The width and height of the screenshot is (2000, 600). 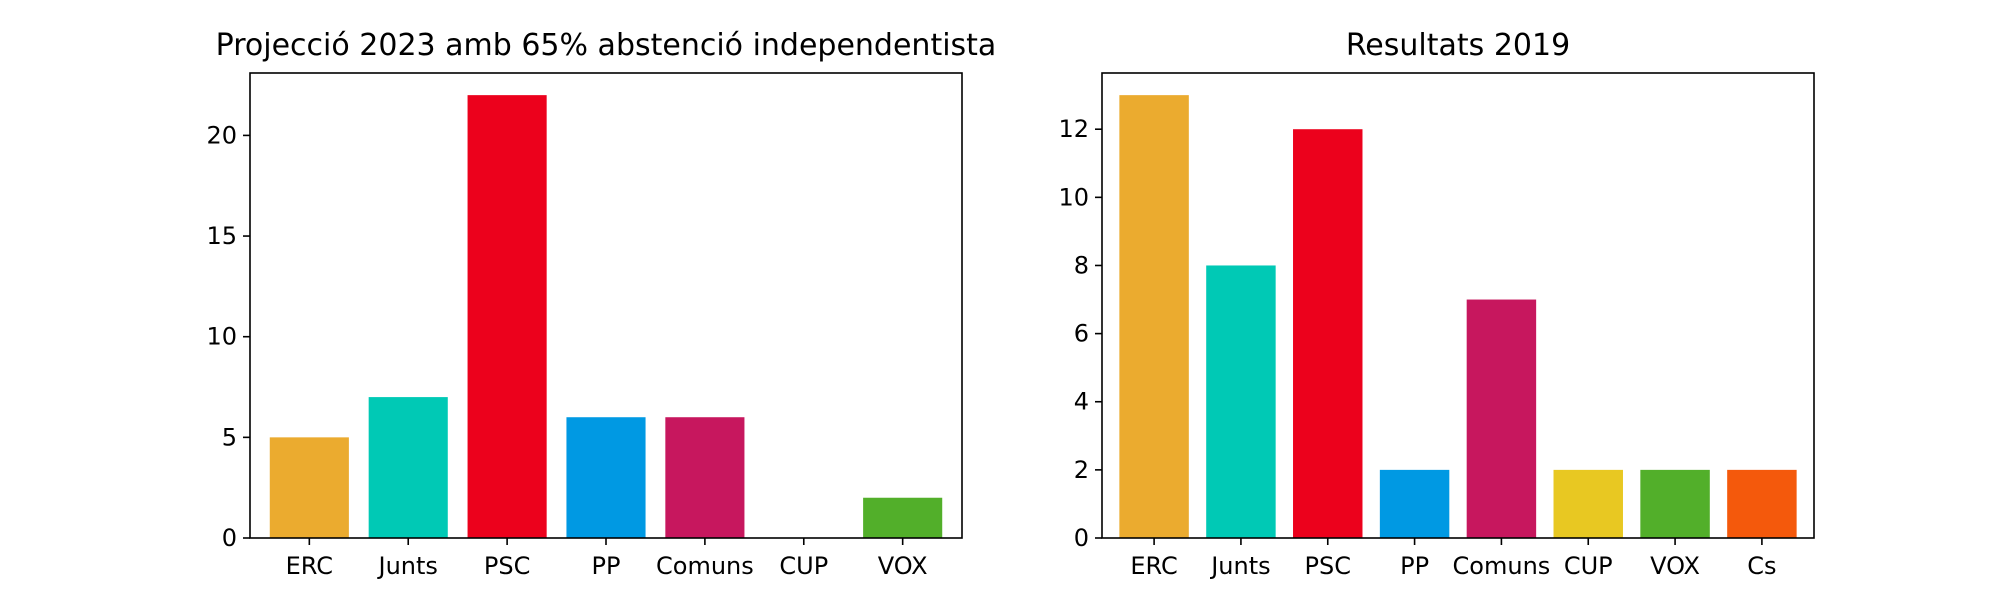 What do you see at coordinates (229, 437) in the screenshot?
I see `y-tick-label: 5` at bounding box center [229, 437].